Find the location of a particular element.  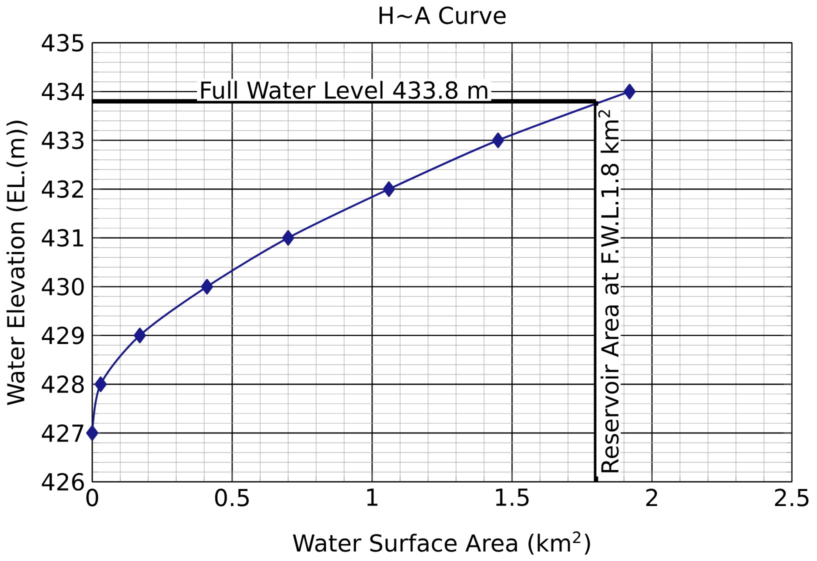

y-tick-label: 427 is located at coordinates (63, 433).